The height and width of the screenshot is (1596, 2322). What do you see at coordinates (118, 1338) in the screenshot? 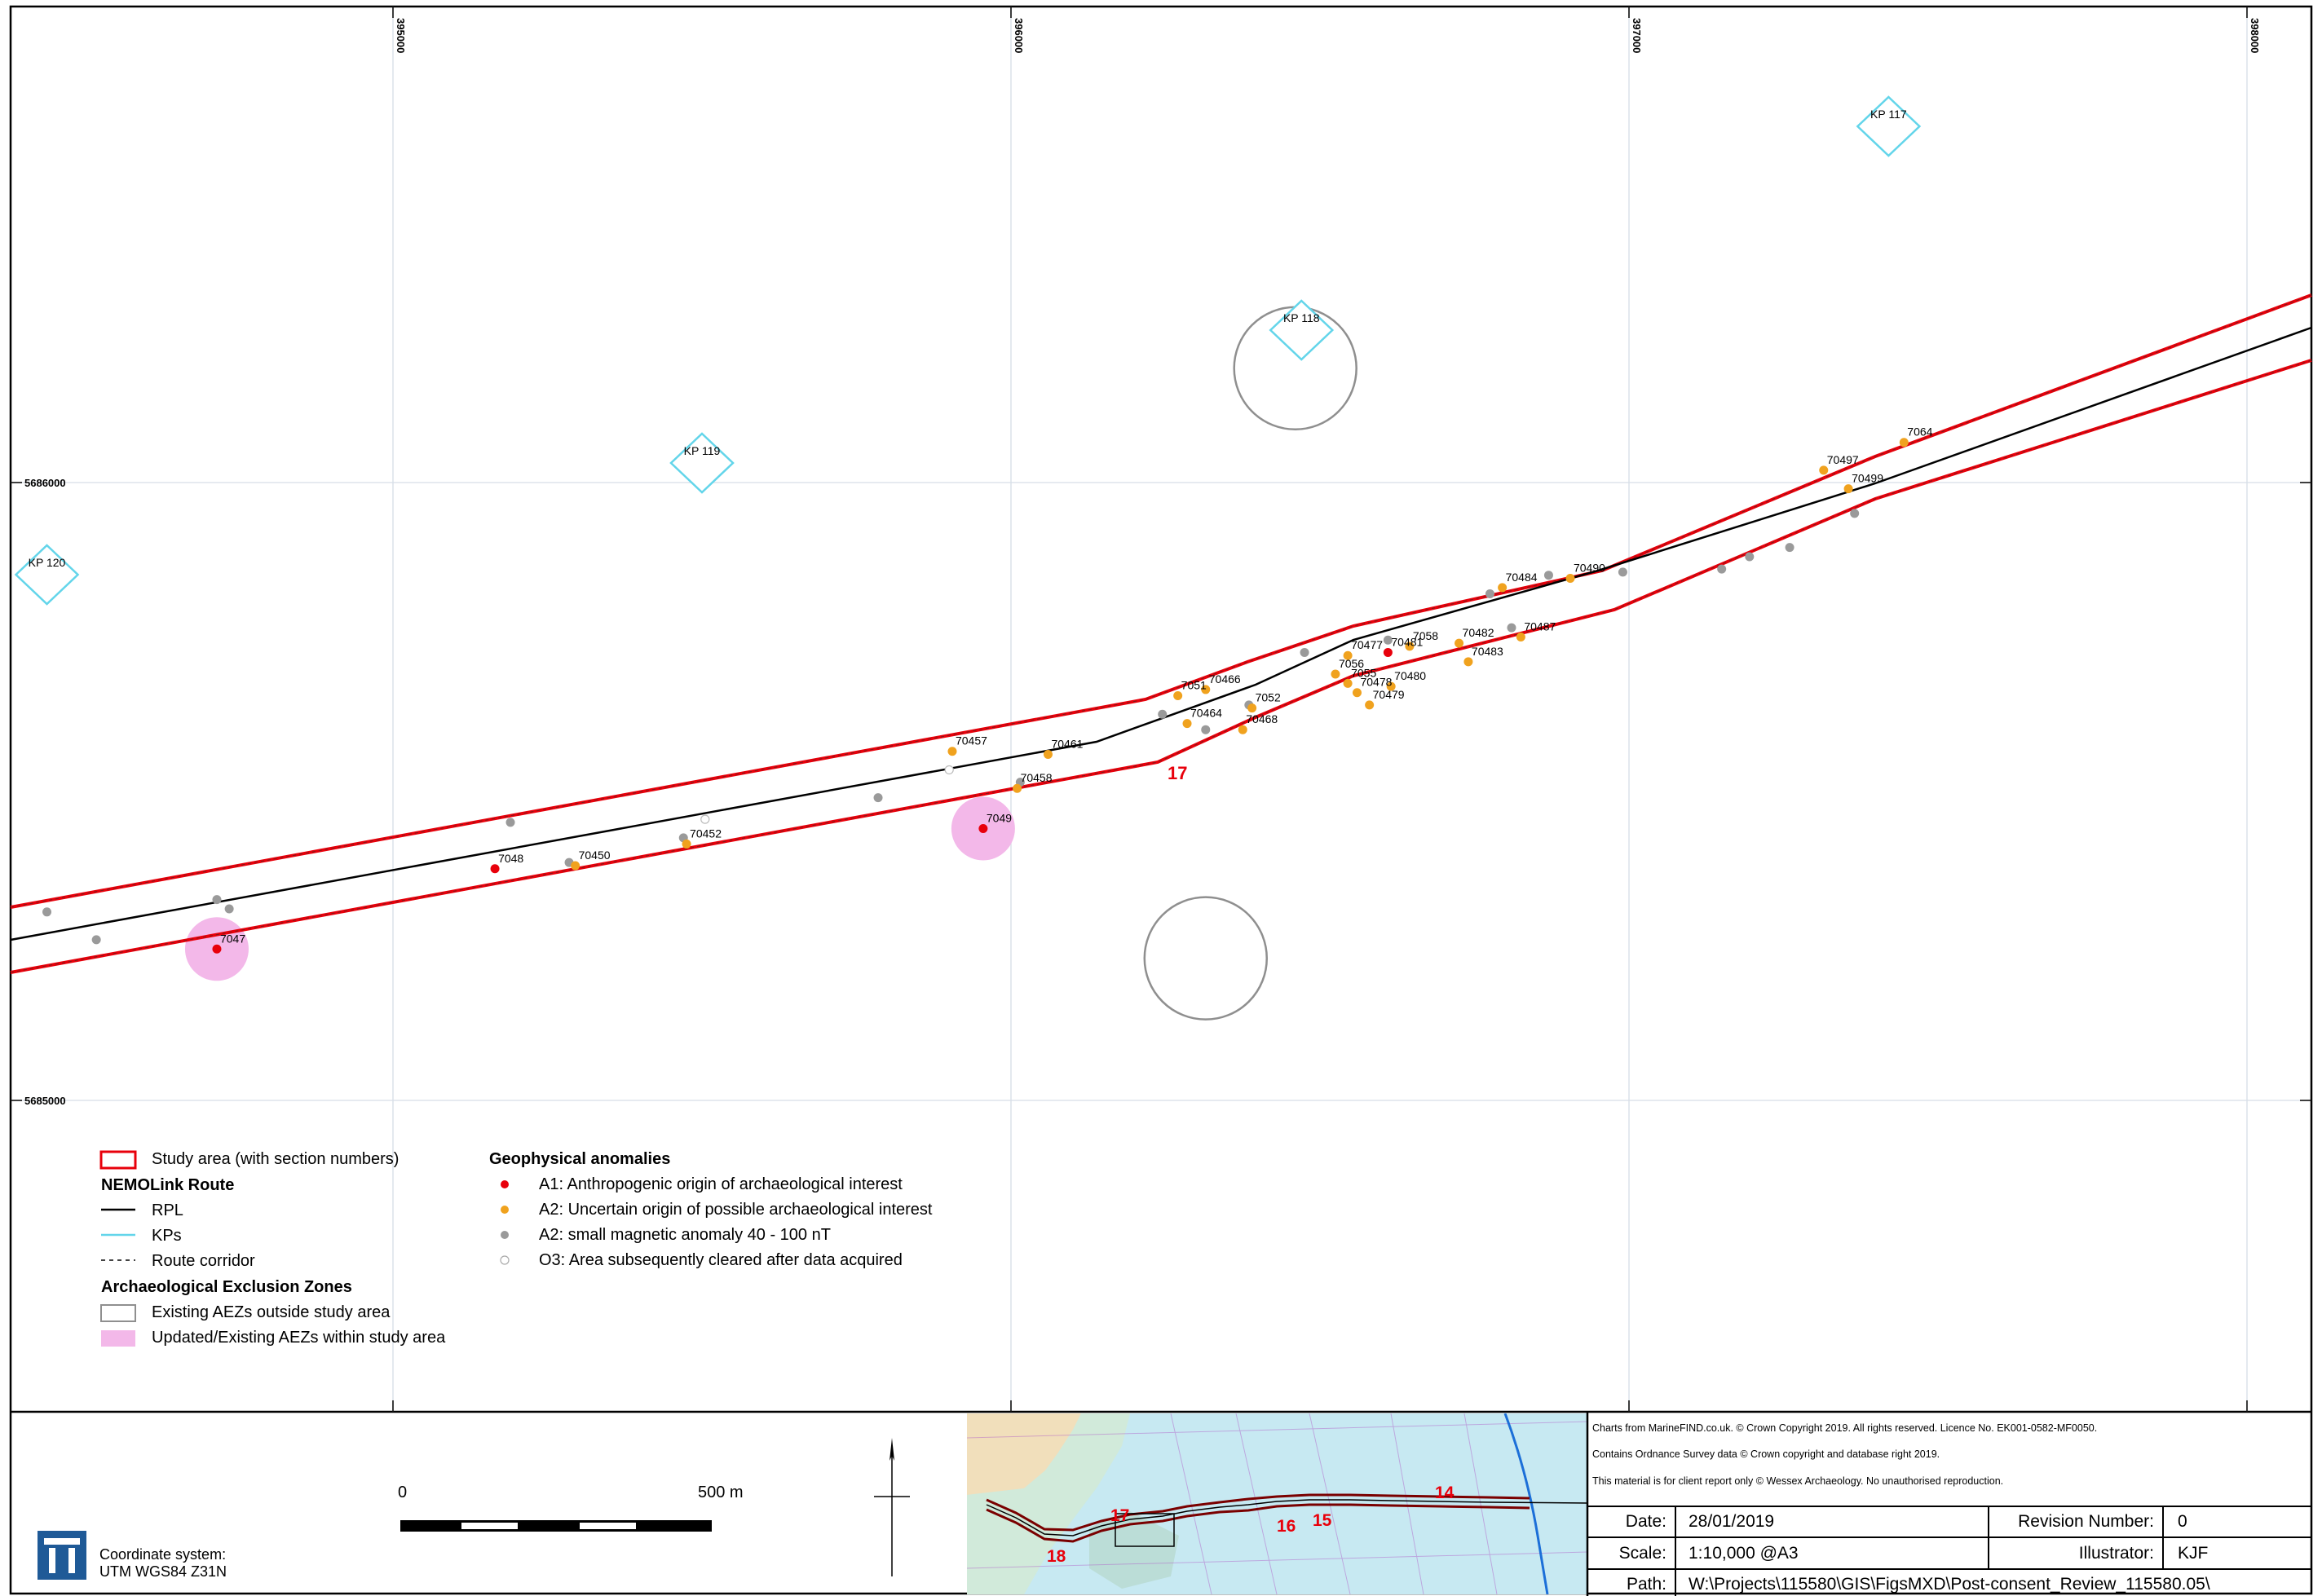
I see `aez-within-swatch` at bounding box center [118, 1338].